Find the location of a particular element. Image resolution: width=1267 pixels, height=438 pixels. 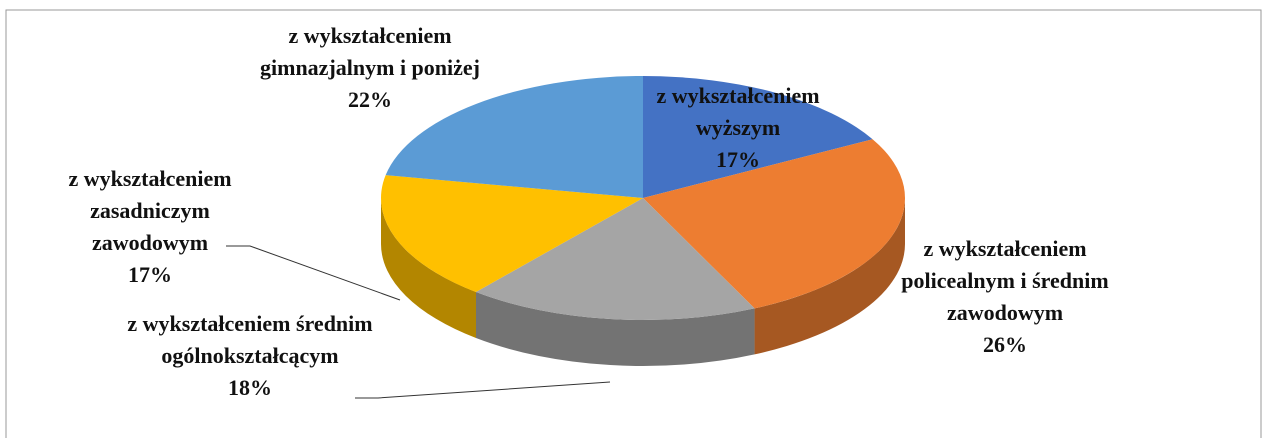

percent-label: 22% is located at coordinates (370, 99).